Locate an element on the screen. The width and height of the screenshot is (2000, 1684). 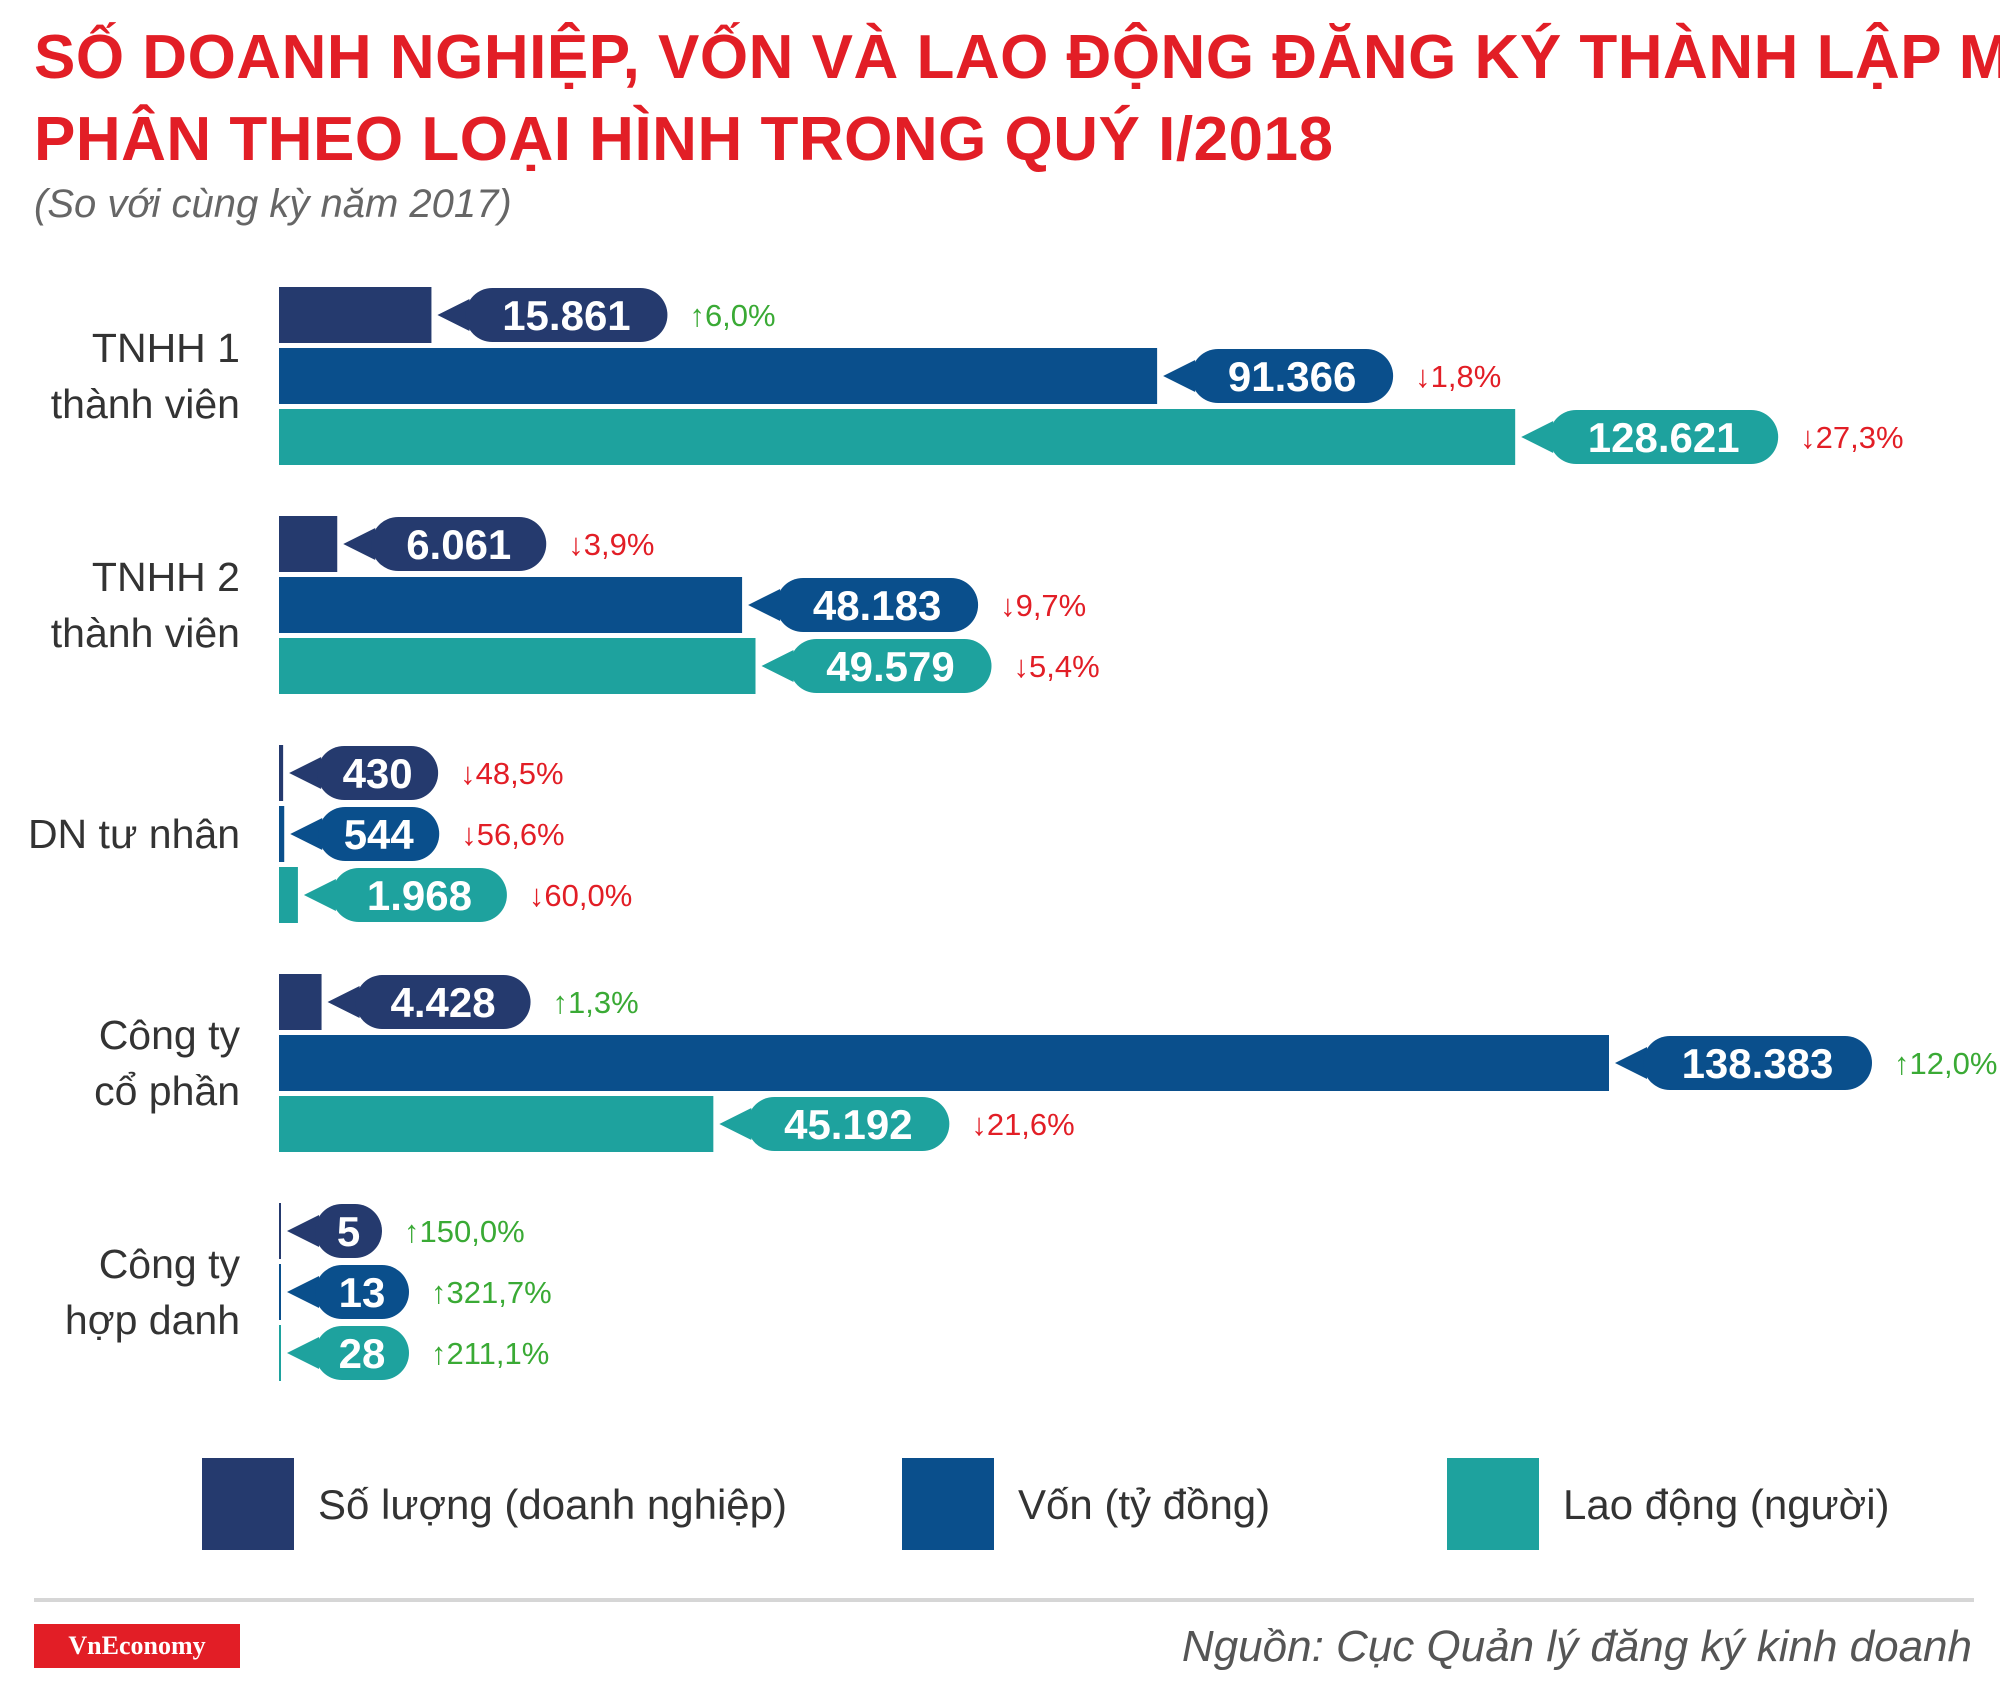
value-label: 48.183 is located at coordinates (877, 605).